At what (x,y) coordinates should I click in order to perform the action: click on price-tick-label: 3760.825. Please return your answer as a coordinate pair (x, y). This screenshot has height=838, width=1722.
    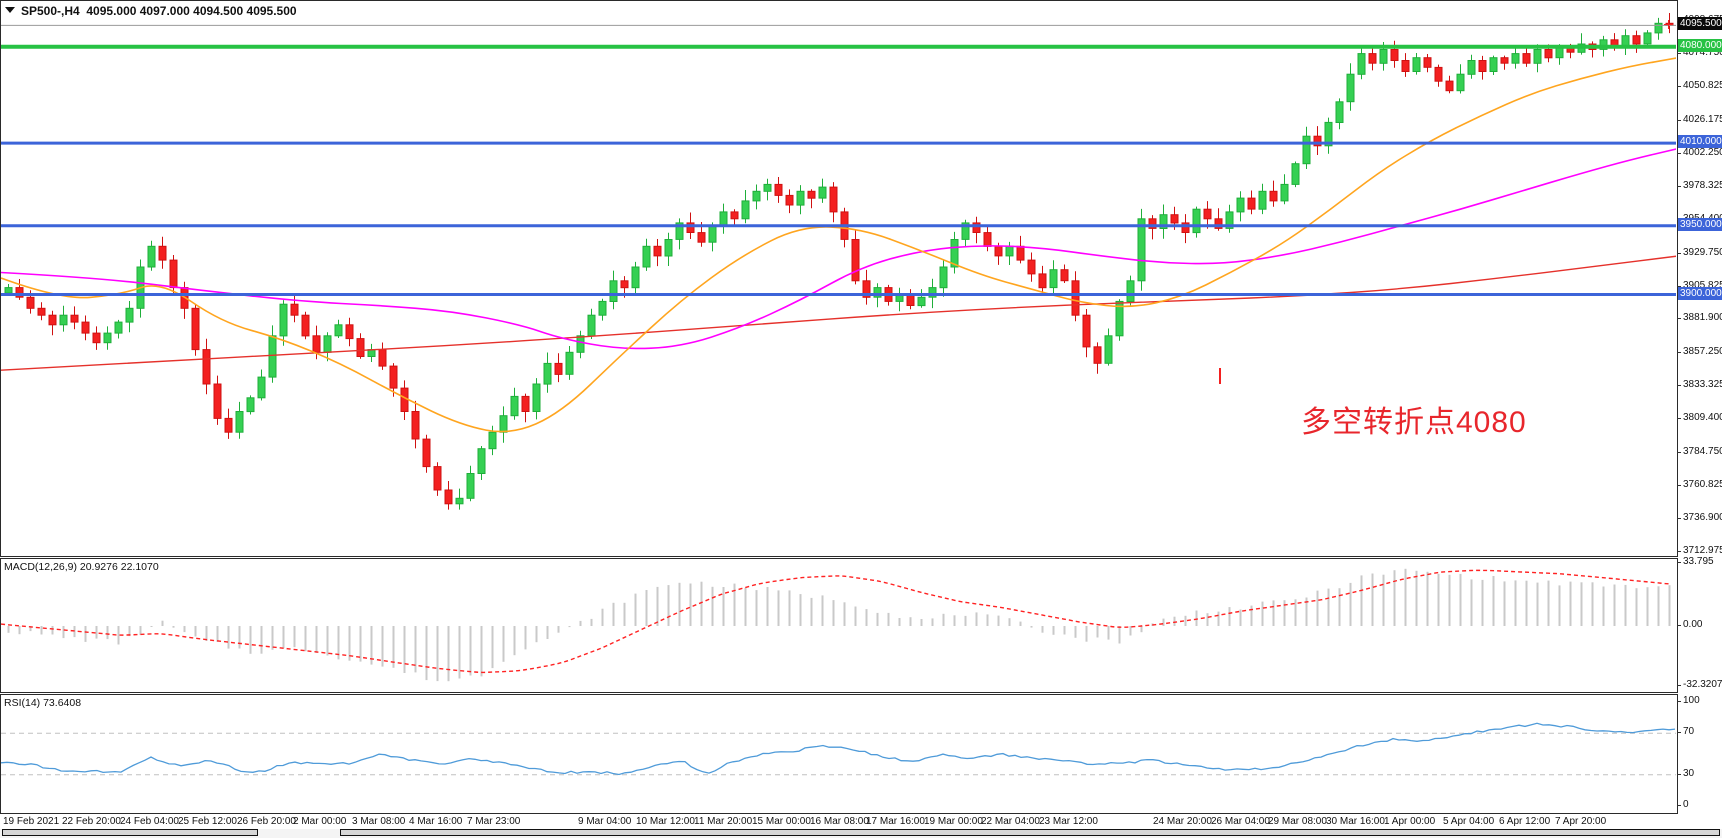
    Looking at the image, I should click on (1702, 485).